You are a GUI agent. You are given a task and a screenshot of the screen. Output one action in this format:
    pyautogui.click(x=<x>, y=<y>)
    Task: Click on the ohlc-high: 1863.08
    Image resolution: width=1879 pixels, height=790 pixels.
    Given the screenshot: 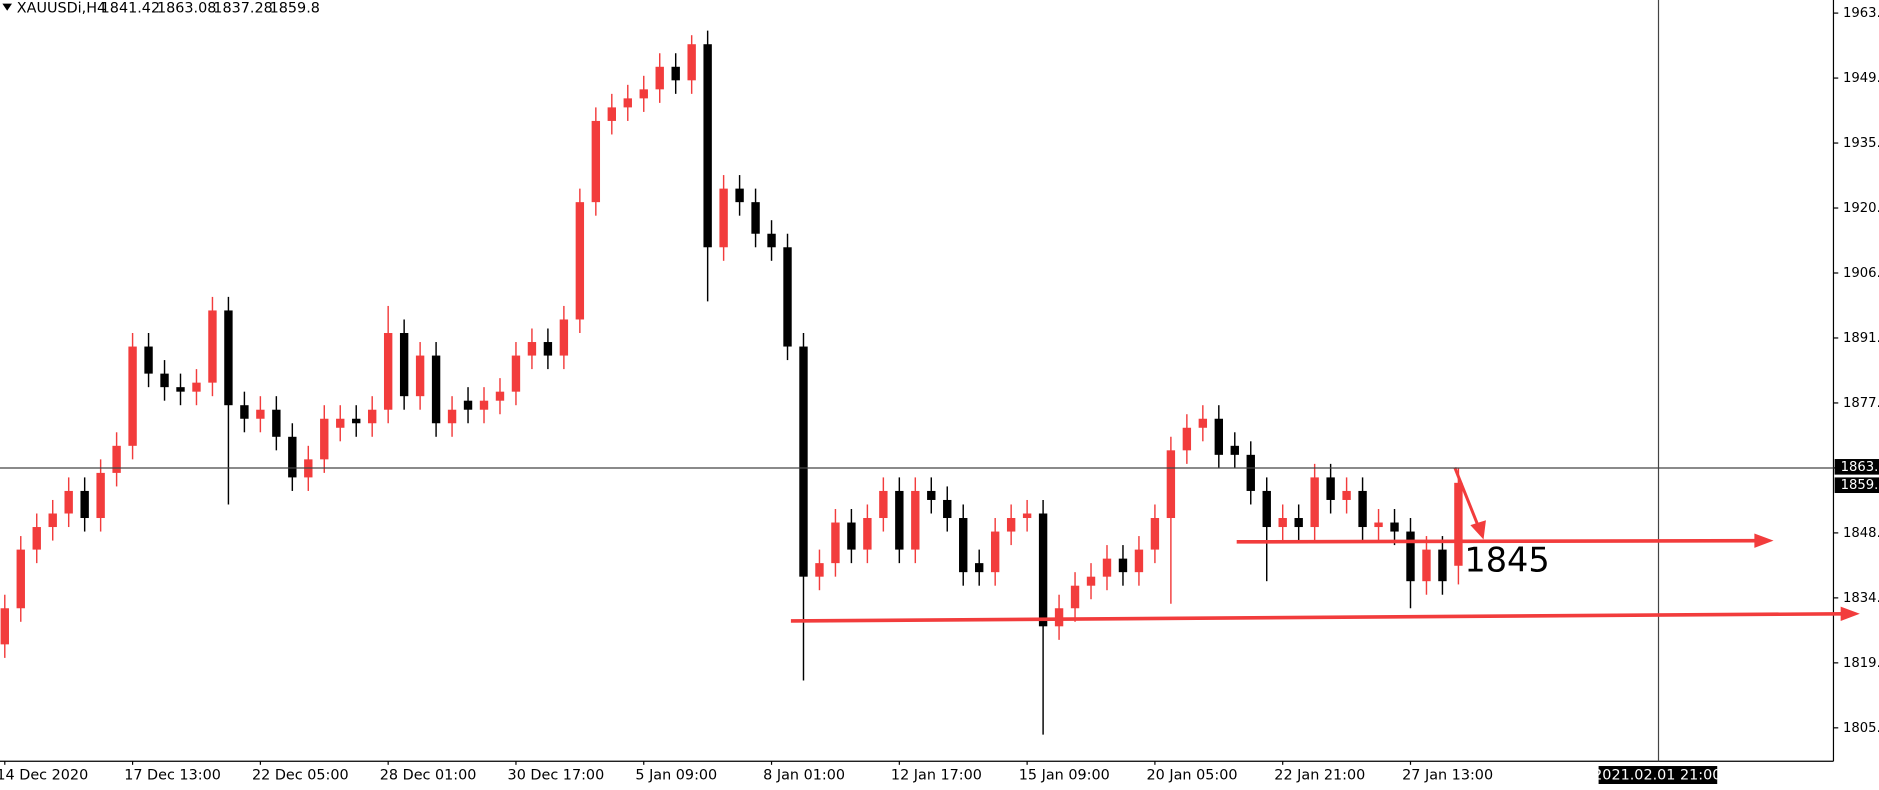 What is the action you would take?
    pyautogui.click(x=186, y=8)
    